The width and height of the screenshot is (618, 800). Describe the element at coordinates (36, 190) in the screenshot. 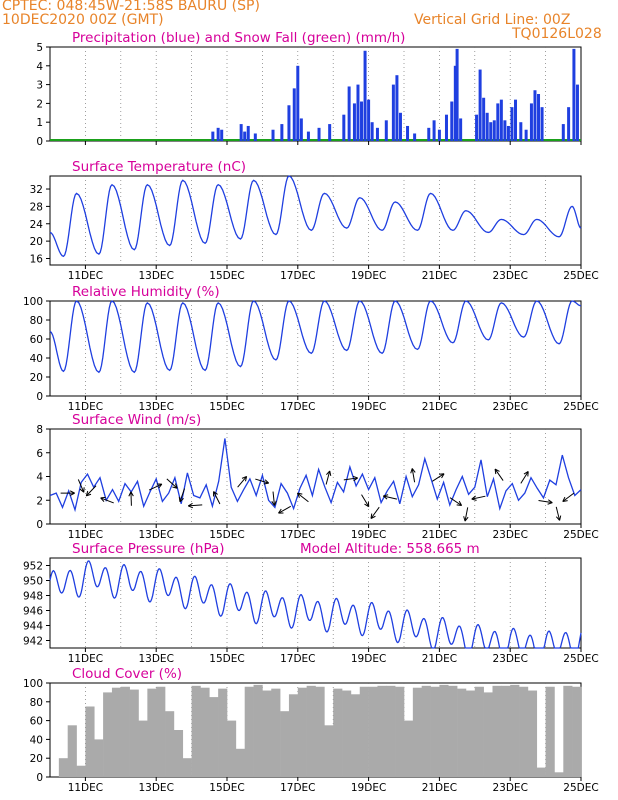

I see `y-tick-label: 32` at that location.